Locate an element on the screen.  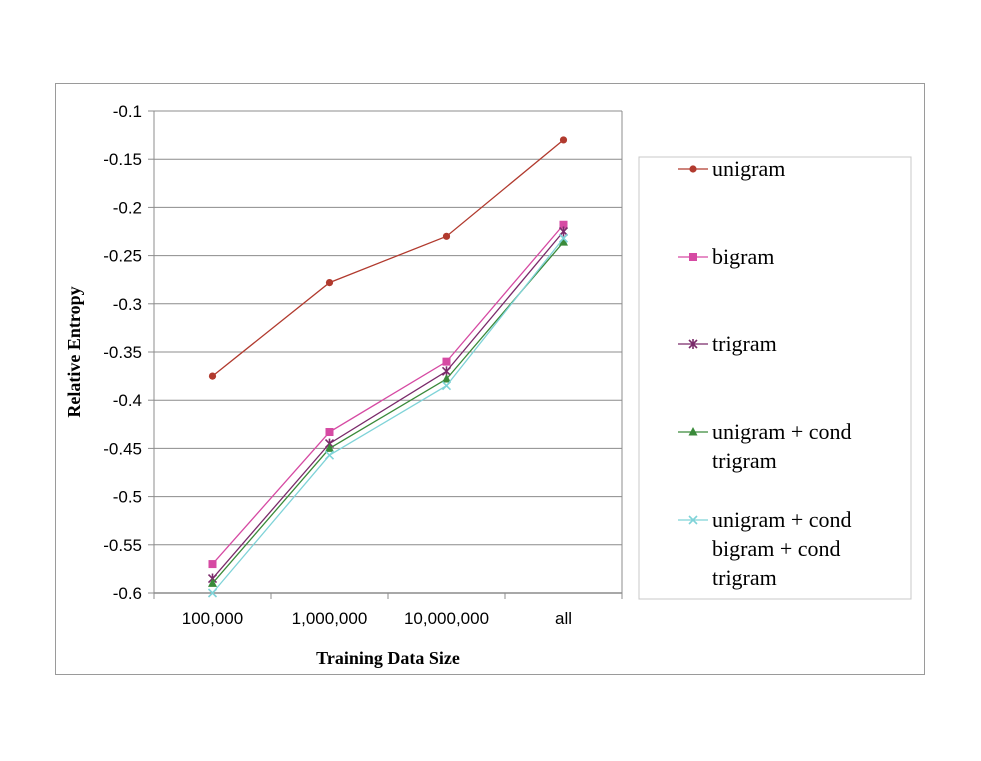
y-tick-label: -0.2 is located at coordinates (127, 207).